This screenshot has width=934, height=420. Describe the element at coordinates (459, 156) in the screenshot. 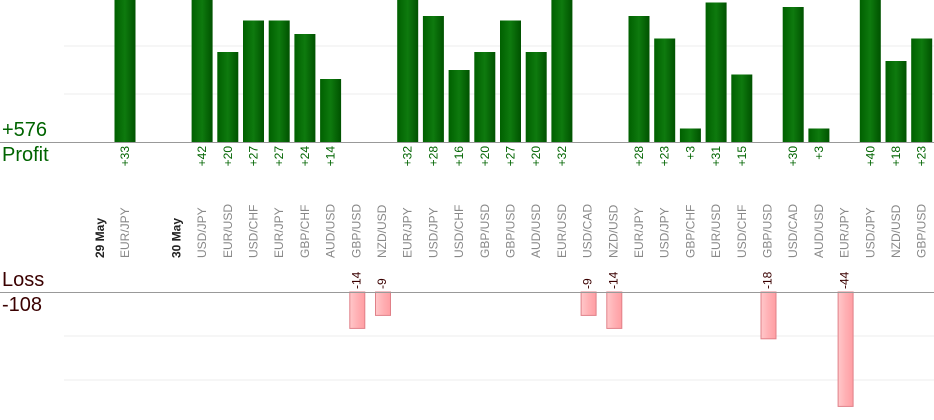

I see `profit-value-label: +16` at that location.